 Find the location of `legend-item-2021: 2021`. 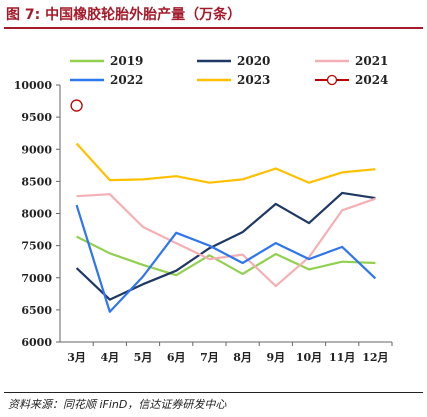

legend-item-2021: 2021 is located at coordinates (351, 61).